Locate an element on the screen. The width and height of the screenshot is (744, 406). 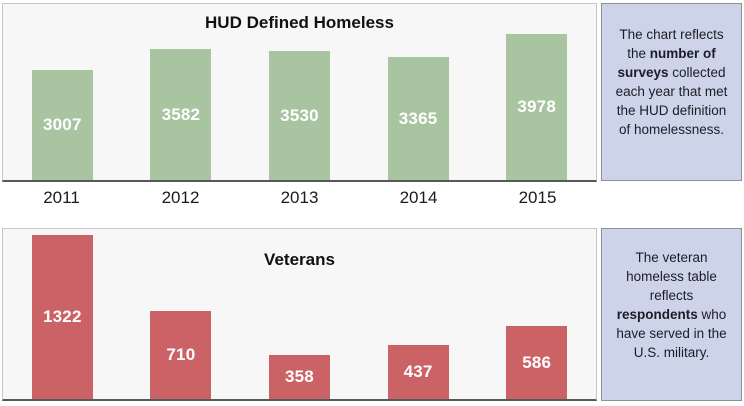
note-line: of homelessness. is located at coordinates (671, 129).